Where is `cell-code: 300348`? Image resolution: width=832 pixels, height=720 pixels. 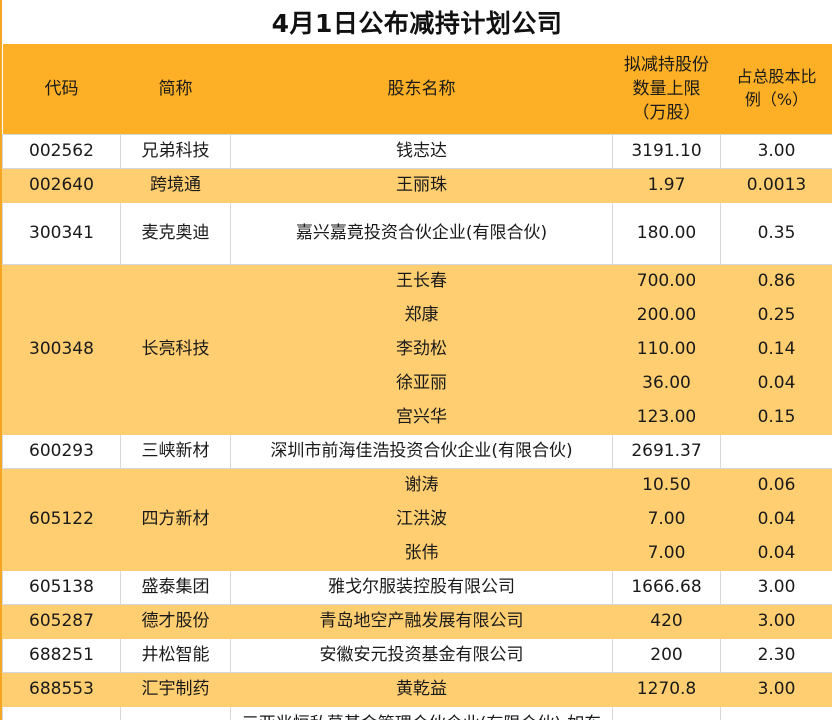 cell-code: 300348 is located at coordinates (61, 349).